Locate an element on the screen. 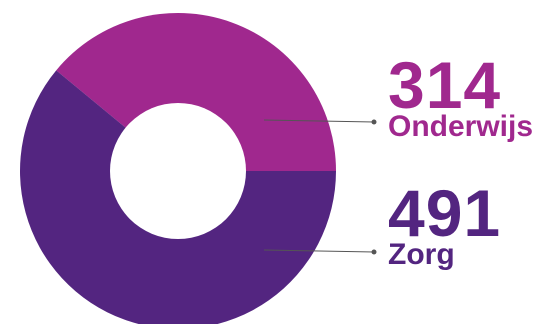 This screenshot has height=324, width=556. zorg-label-block: 491 Zorg is located at coordinates (444, 225).